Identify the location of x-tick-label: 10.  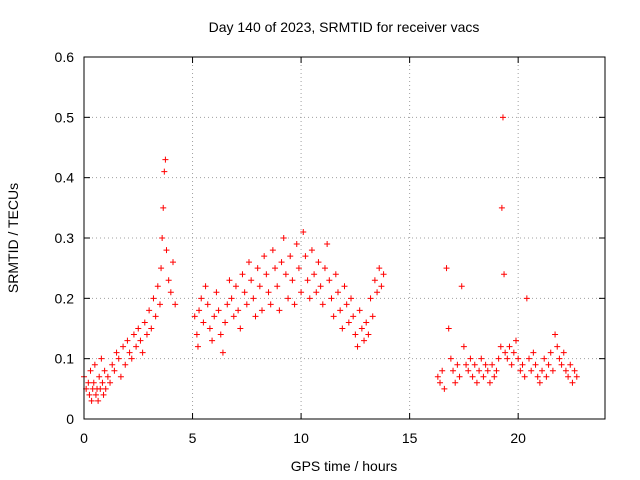
(301, 438).